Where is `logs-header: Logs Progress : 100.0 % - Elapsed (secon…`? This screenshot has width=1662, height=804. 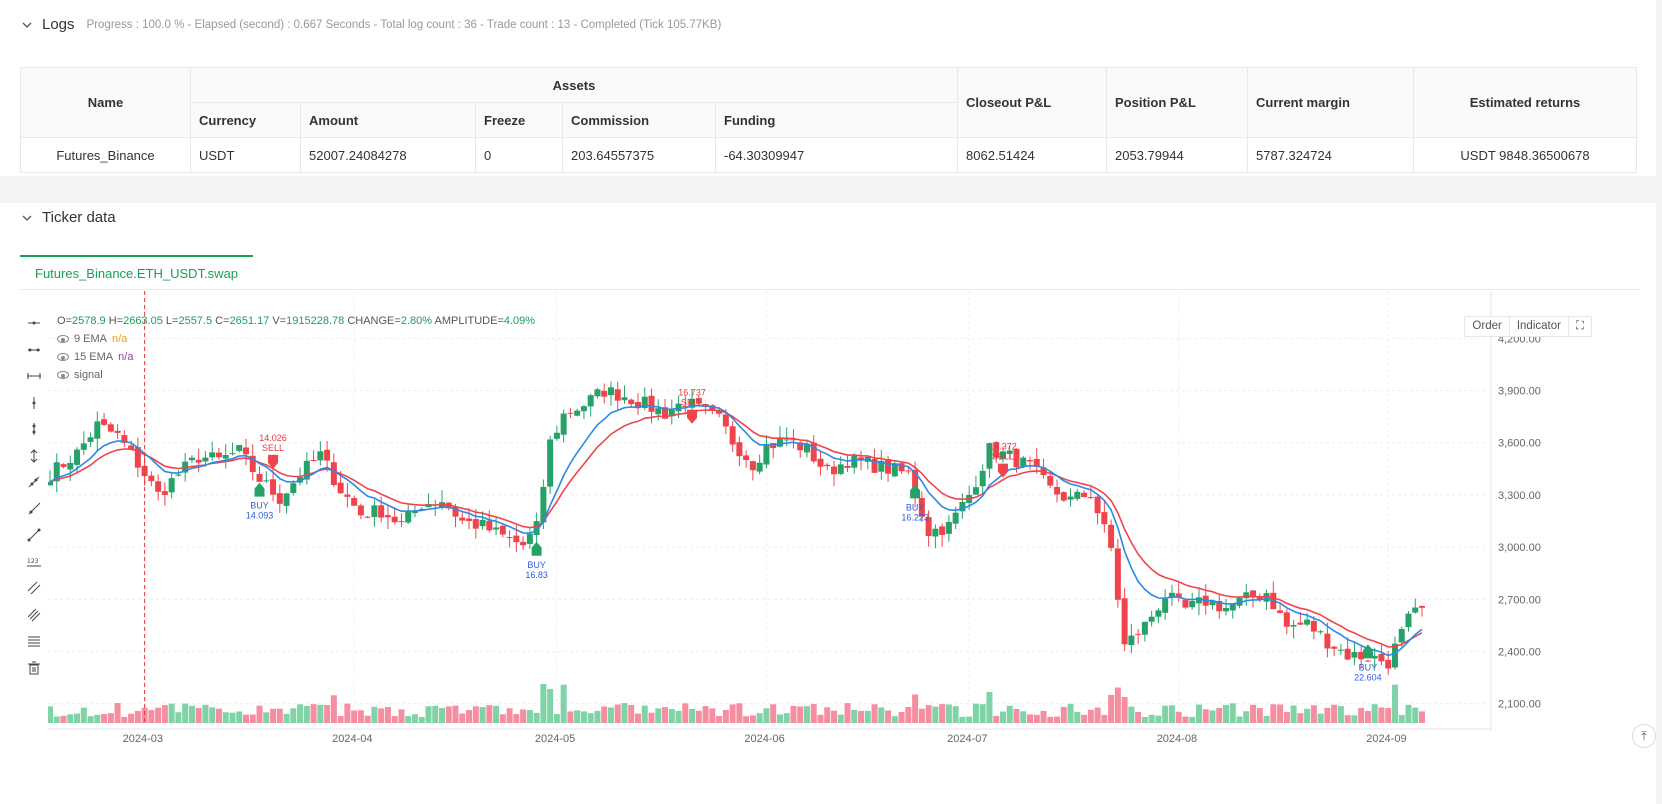 logs-header: Logs Progress : 100.0 % - Elapsed (secon… is located at coordinates (370, 24).